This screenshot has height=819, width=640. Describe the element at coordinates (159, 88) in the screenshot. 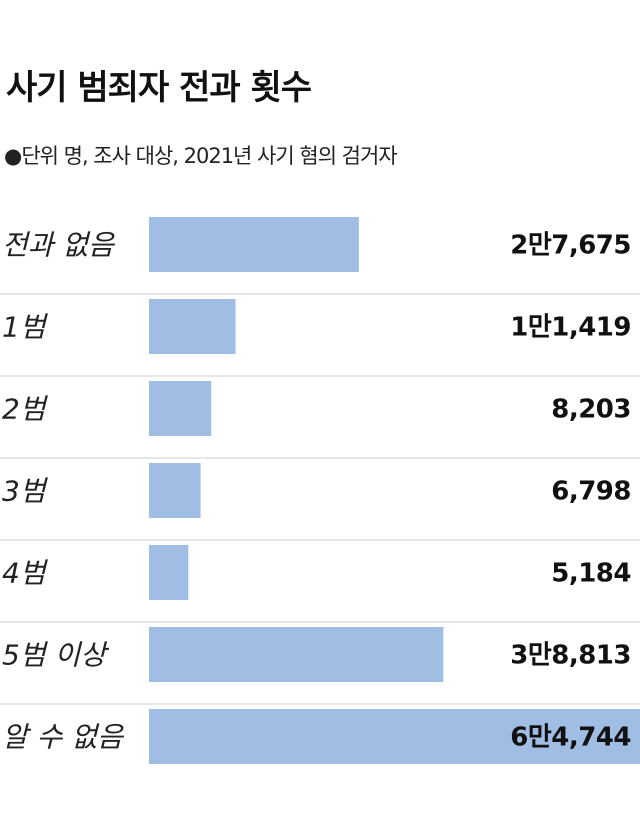

I see `chart-title: 사기 범죄자 전과 횟수` at that location.